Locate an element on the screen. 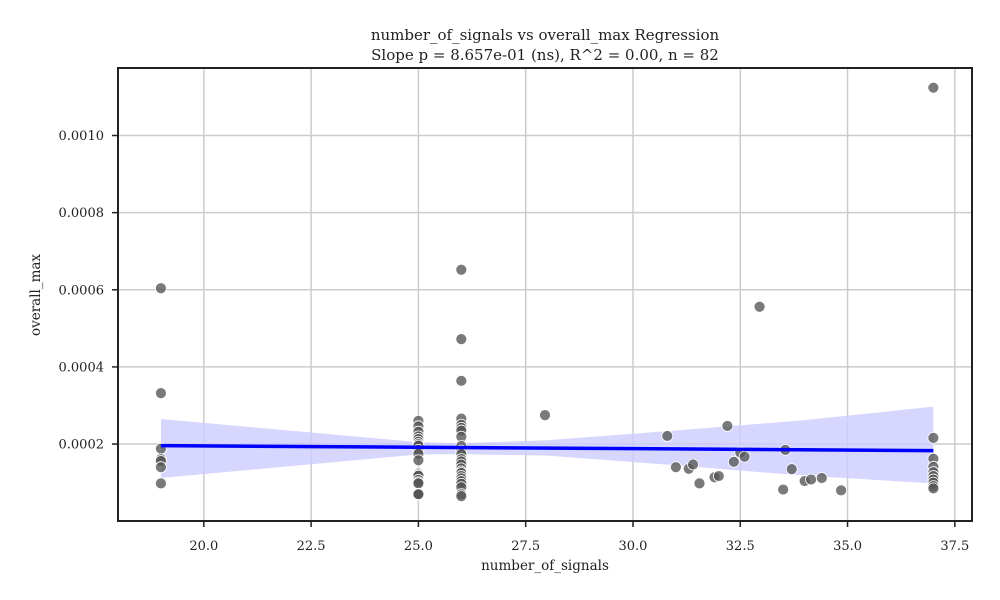  x-tick-label: 22.5 is located at coordinates (311, 546).